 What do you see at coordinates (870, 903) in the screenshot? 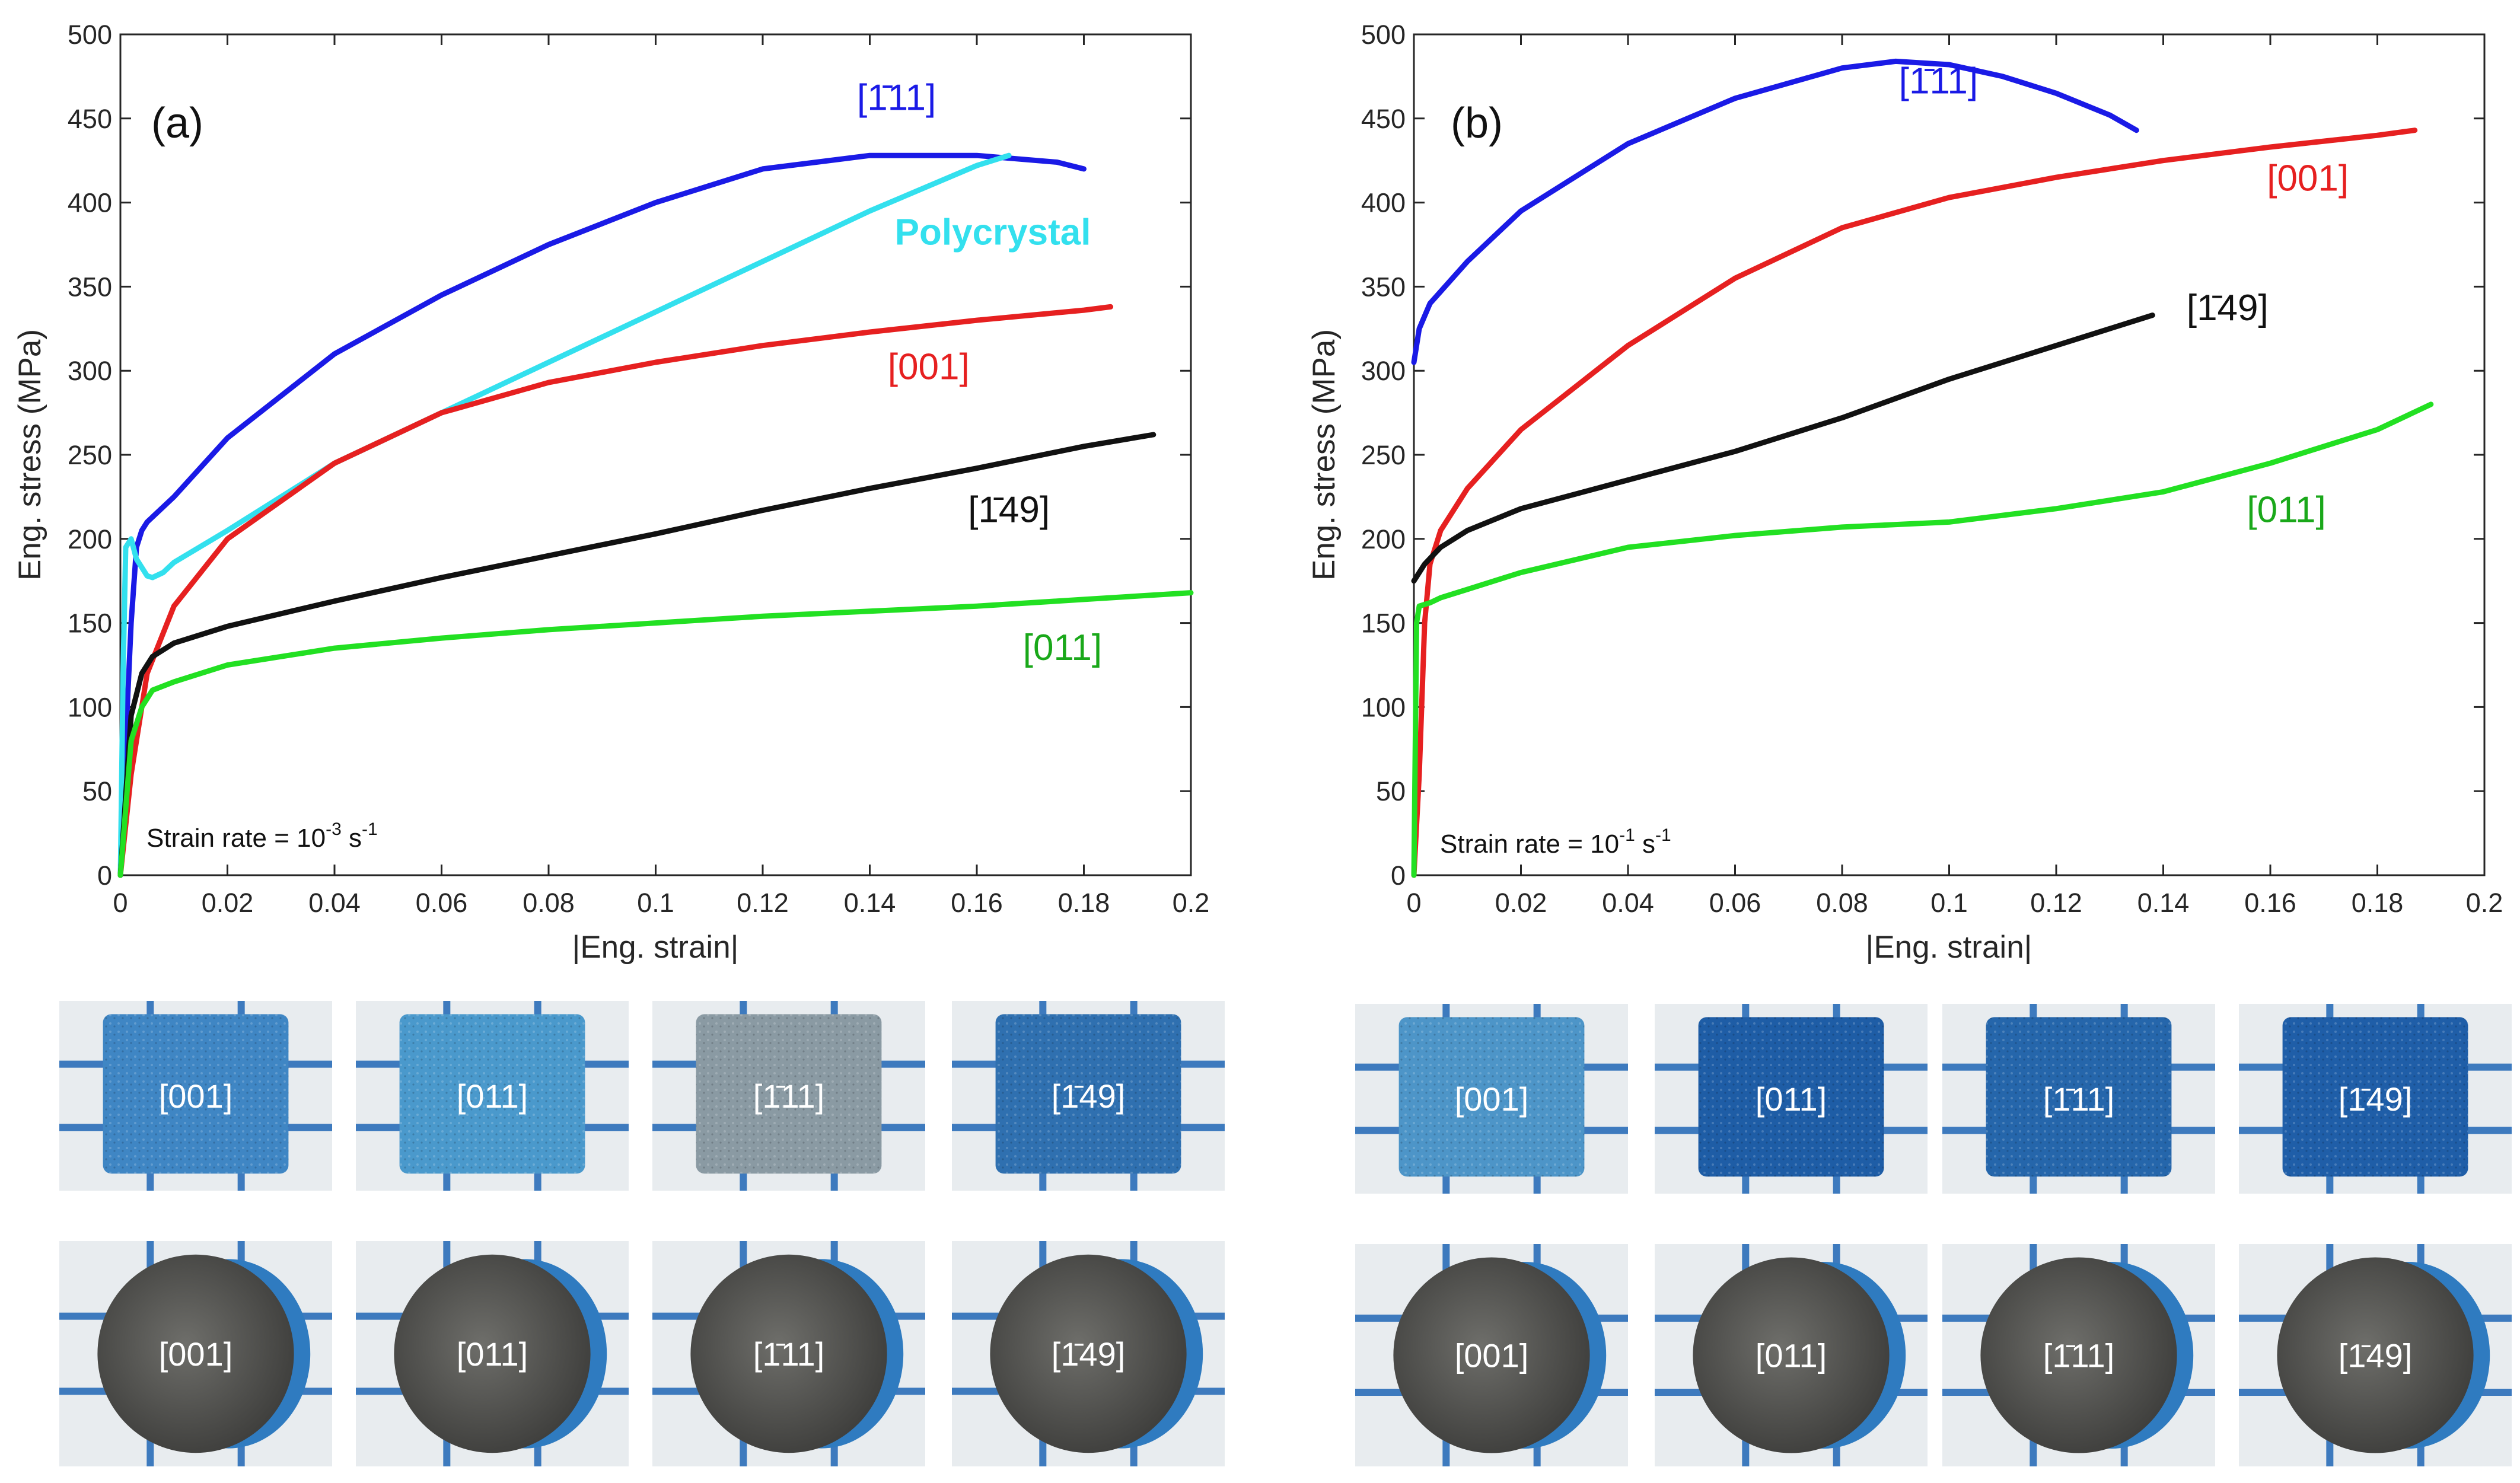
I see `x-tick-label: 0.14` at bounding box center [870, 903].